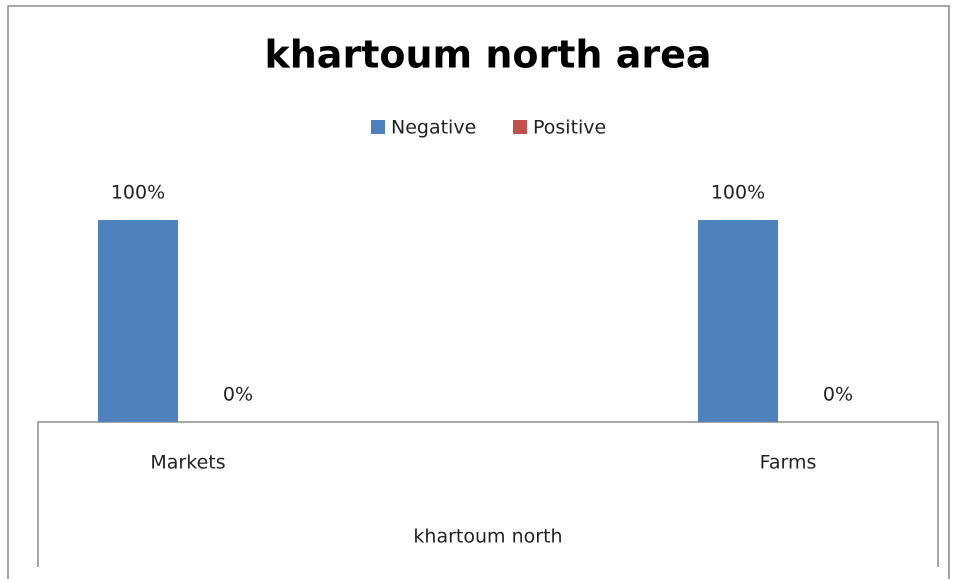  Describe the element at coordinates (487, 55) in the screenshot. I see `chart-title: khartoum north area` at that location.